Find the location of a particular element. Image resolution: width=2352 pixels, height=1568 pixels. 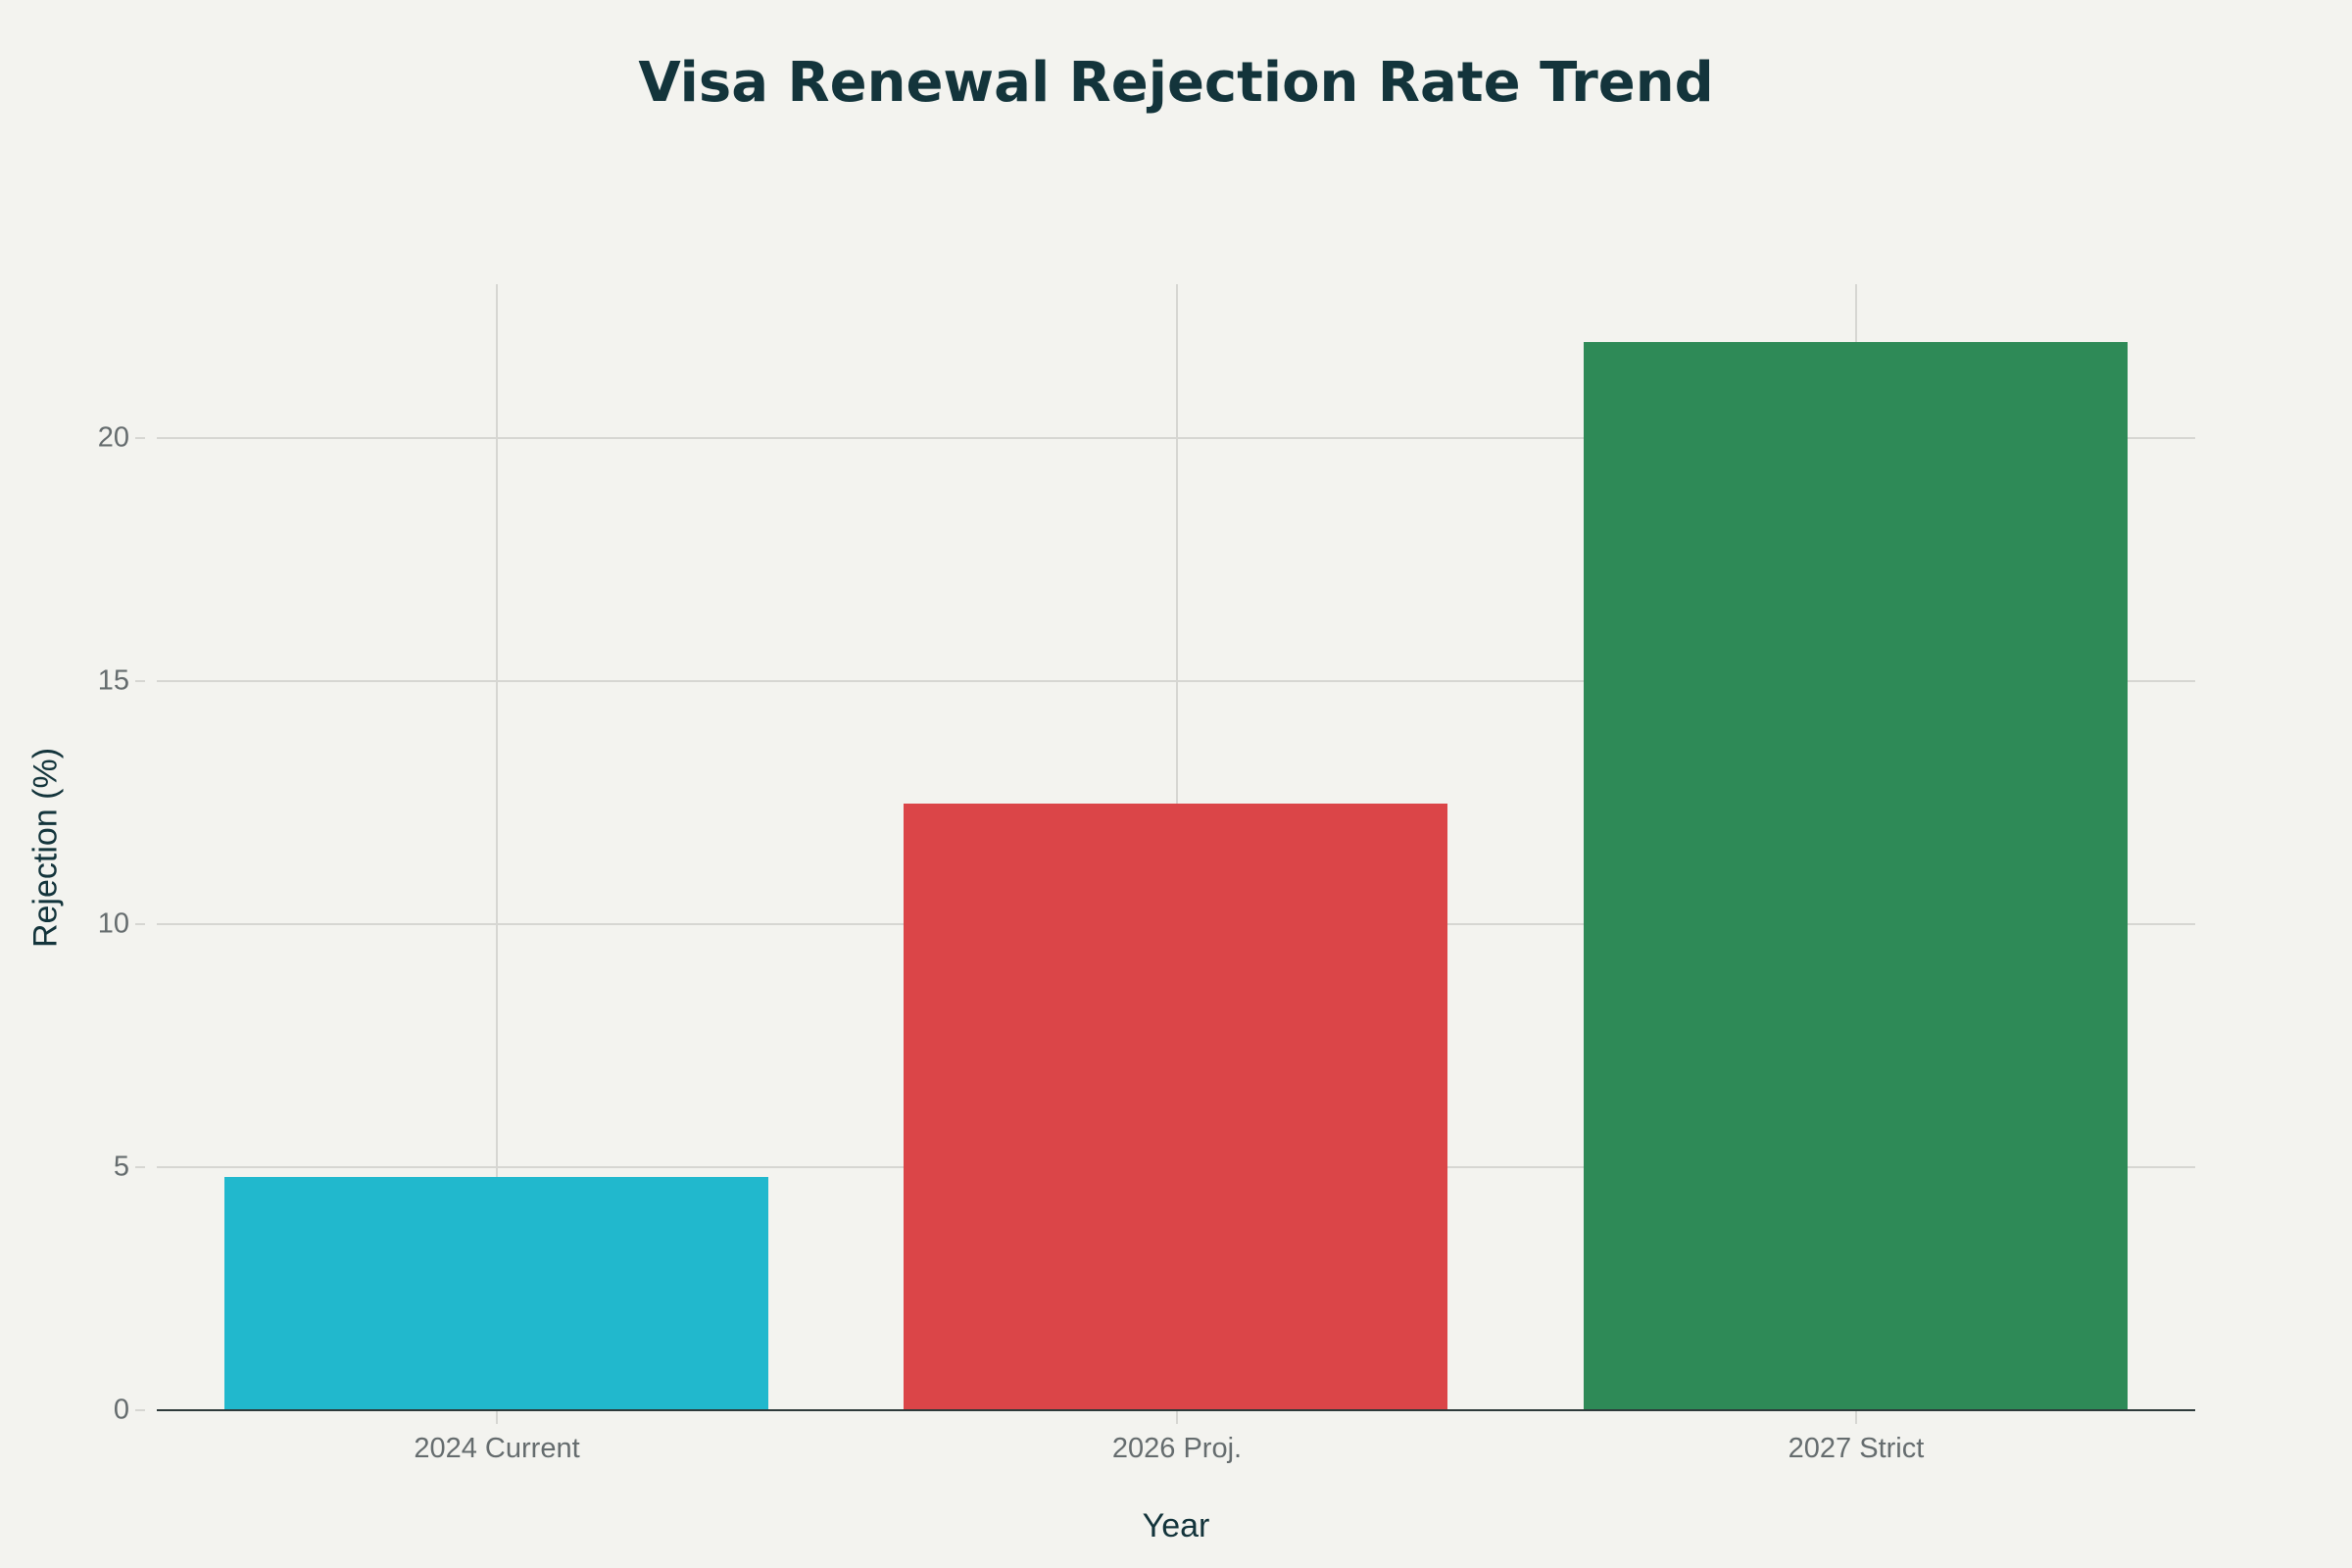

x-axis-title: Year is located at coordinates (1176, 1525).